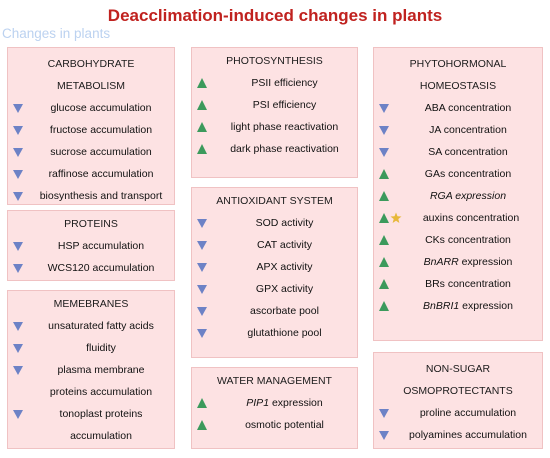  I want to click on item-label: unsaturated fatty acids, so click(101, 326).